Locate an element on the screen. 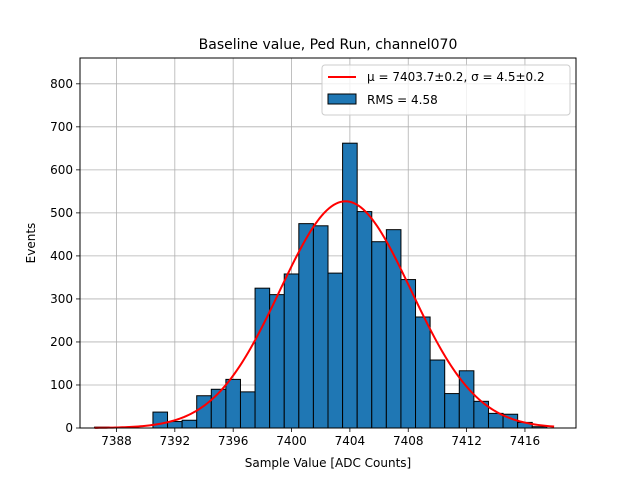 Image resolution: width=640 pixels, height=480 pixels. y-tick-label: 500 is located at coordinates (61, 213).